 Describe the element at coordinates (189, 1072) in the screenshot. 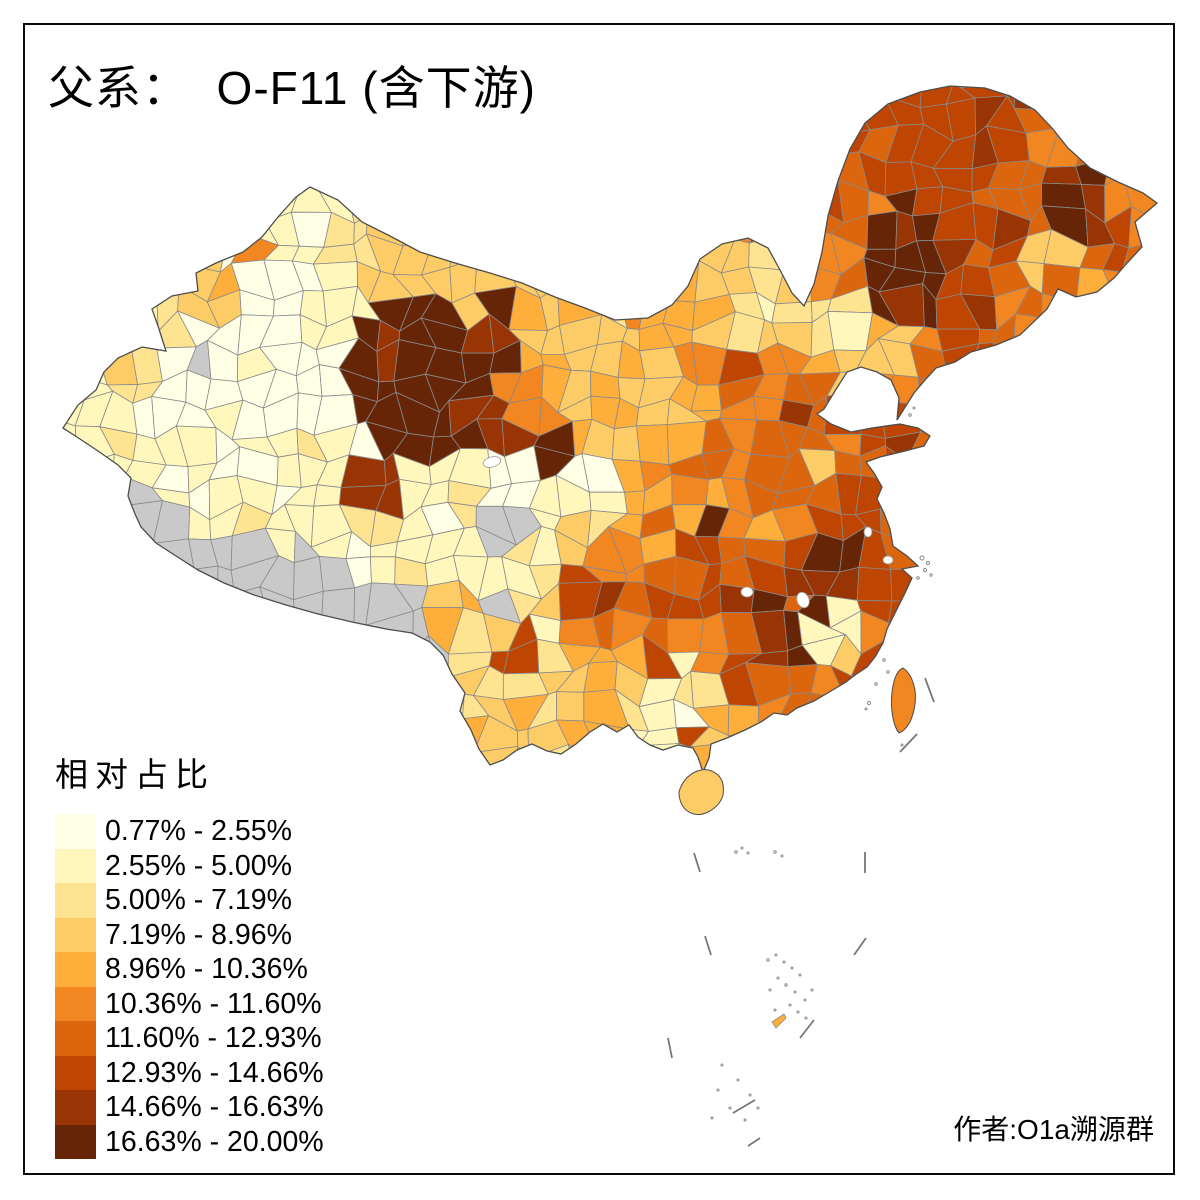

I see `legend-row: 12.93% - 14.66%` at that location.